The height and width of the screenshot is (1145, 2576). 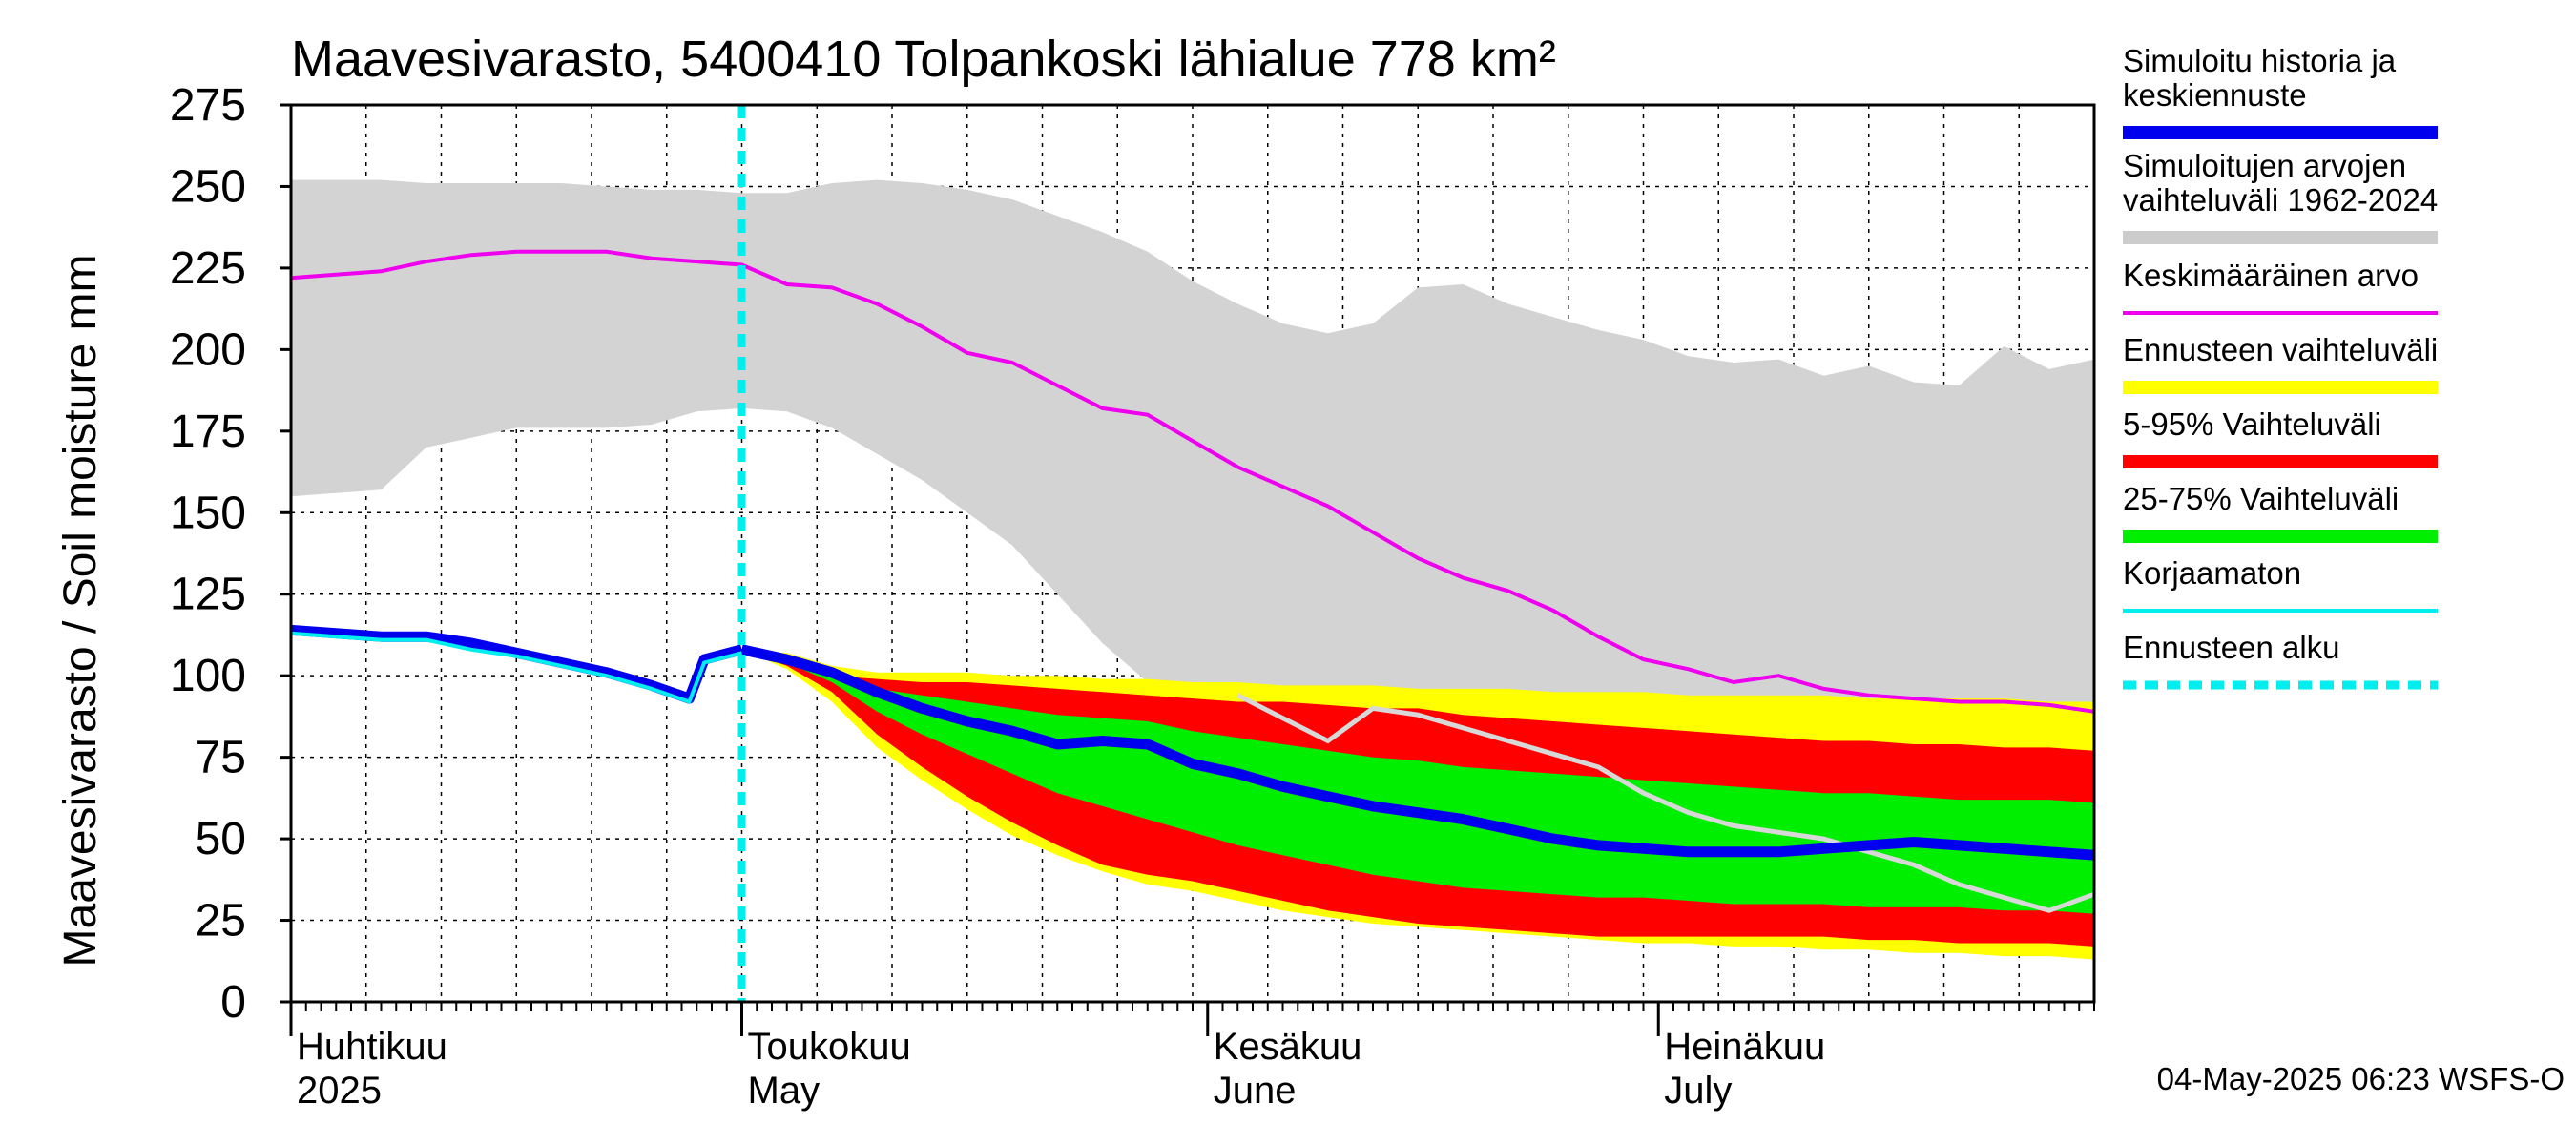 I want to click on y-tick-label: 225, so click(x=208, y=269).